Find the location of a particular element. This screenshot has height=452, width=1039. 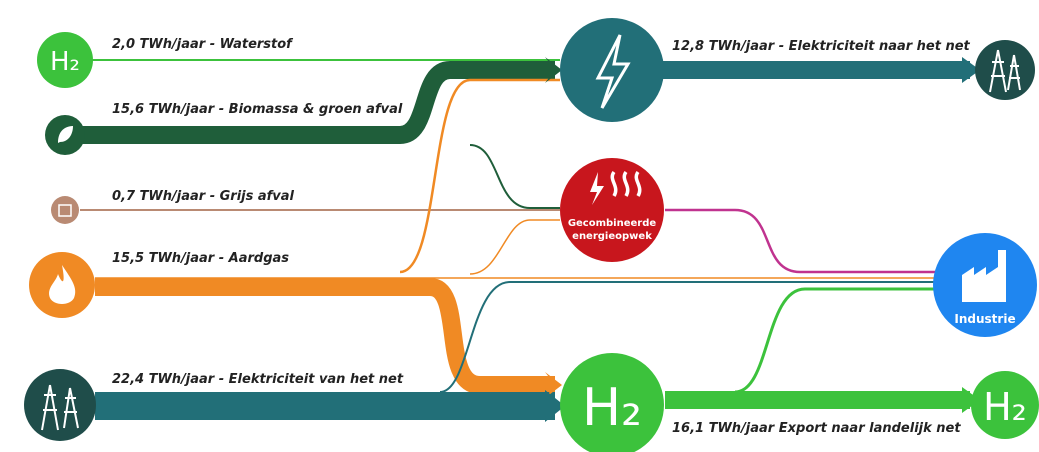

flow-label: 15,5 TWh/jaar - Aardgas is located at coordinates (200, 258).